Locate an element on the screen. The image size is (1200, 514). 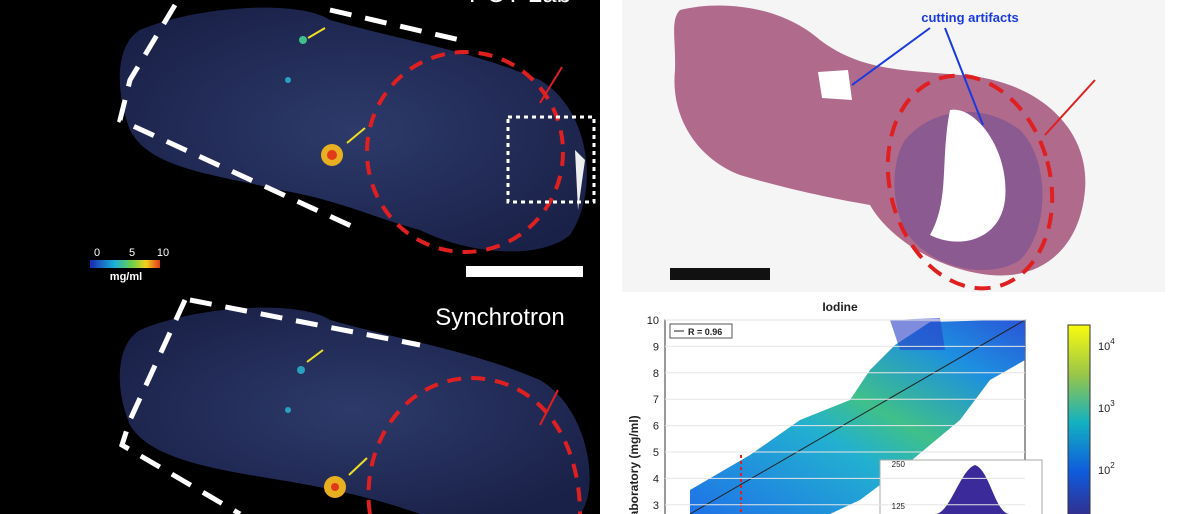
colorbar-tick: 5 is located at coordinates (132, 253).